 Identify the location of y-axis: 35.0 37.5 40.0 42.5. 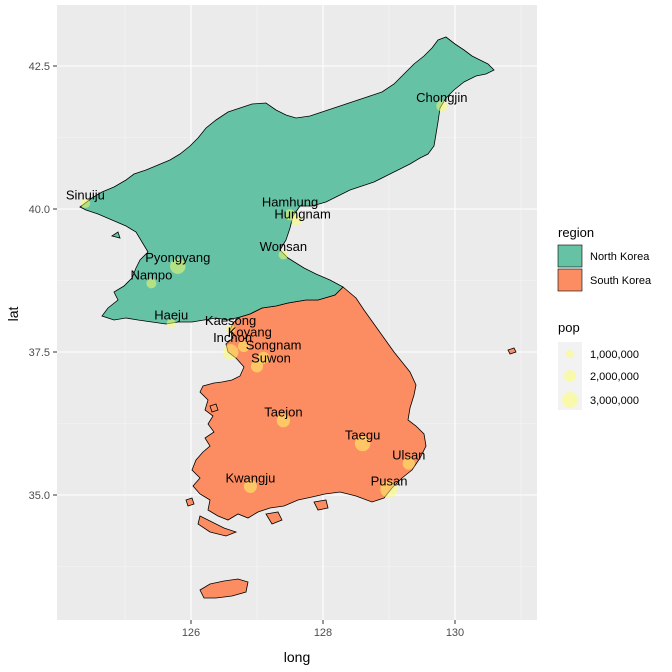
(43, 281).